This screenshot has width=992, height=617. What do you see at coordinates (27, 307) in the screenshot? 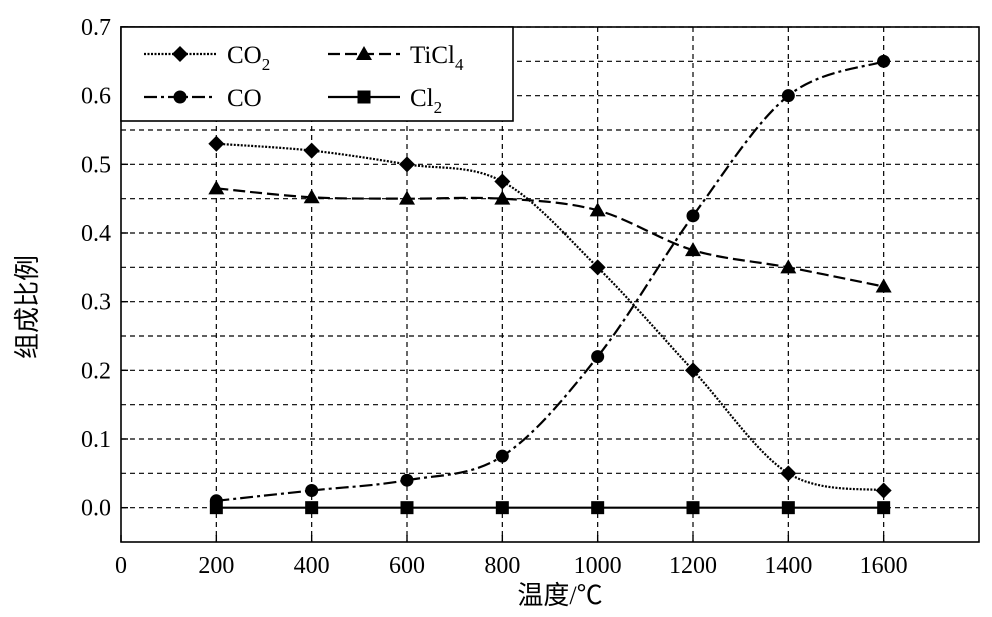
I see `y-axis-label: 组成比例` at bounding box center [27, 307].